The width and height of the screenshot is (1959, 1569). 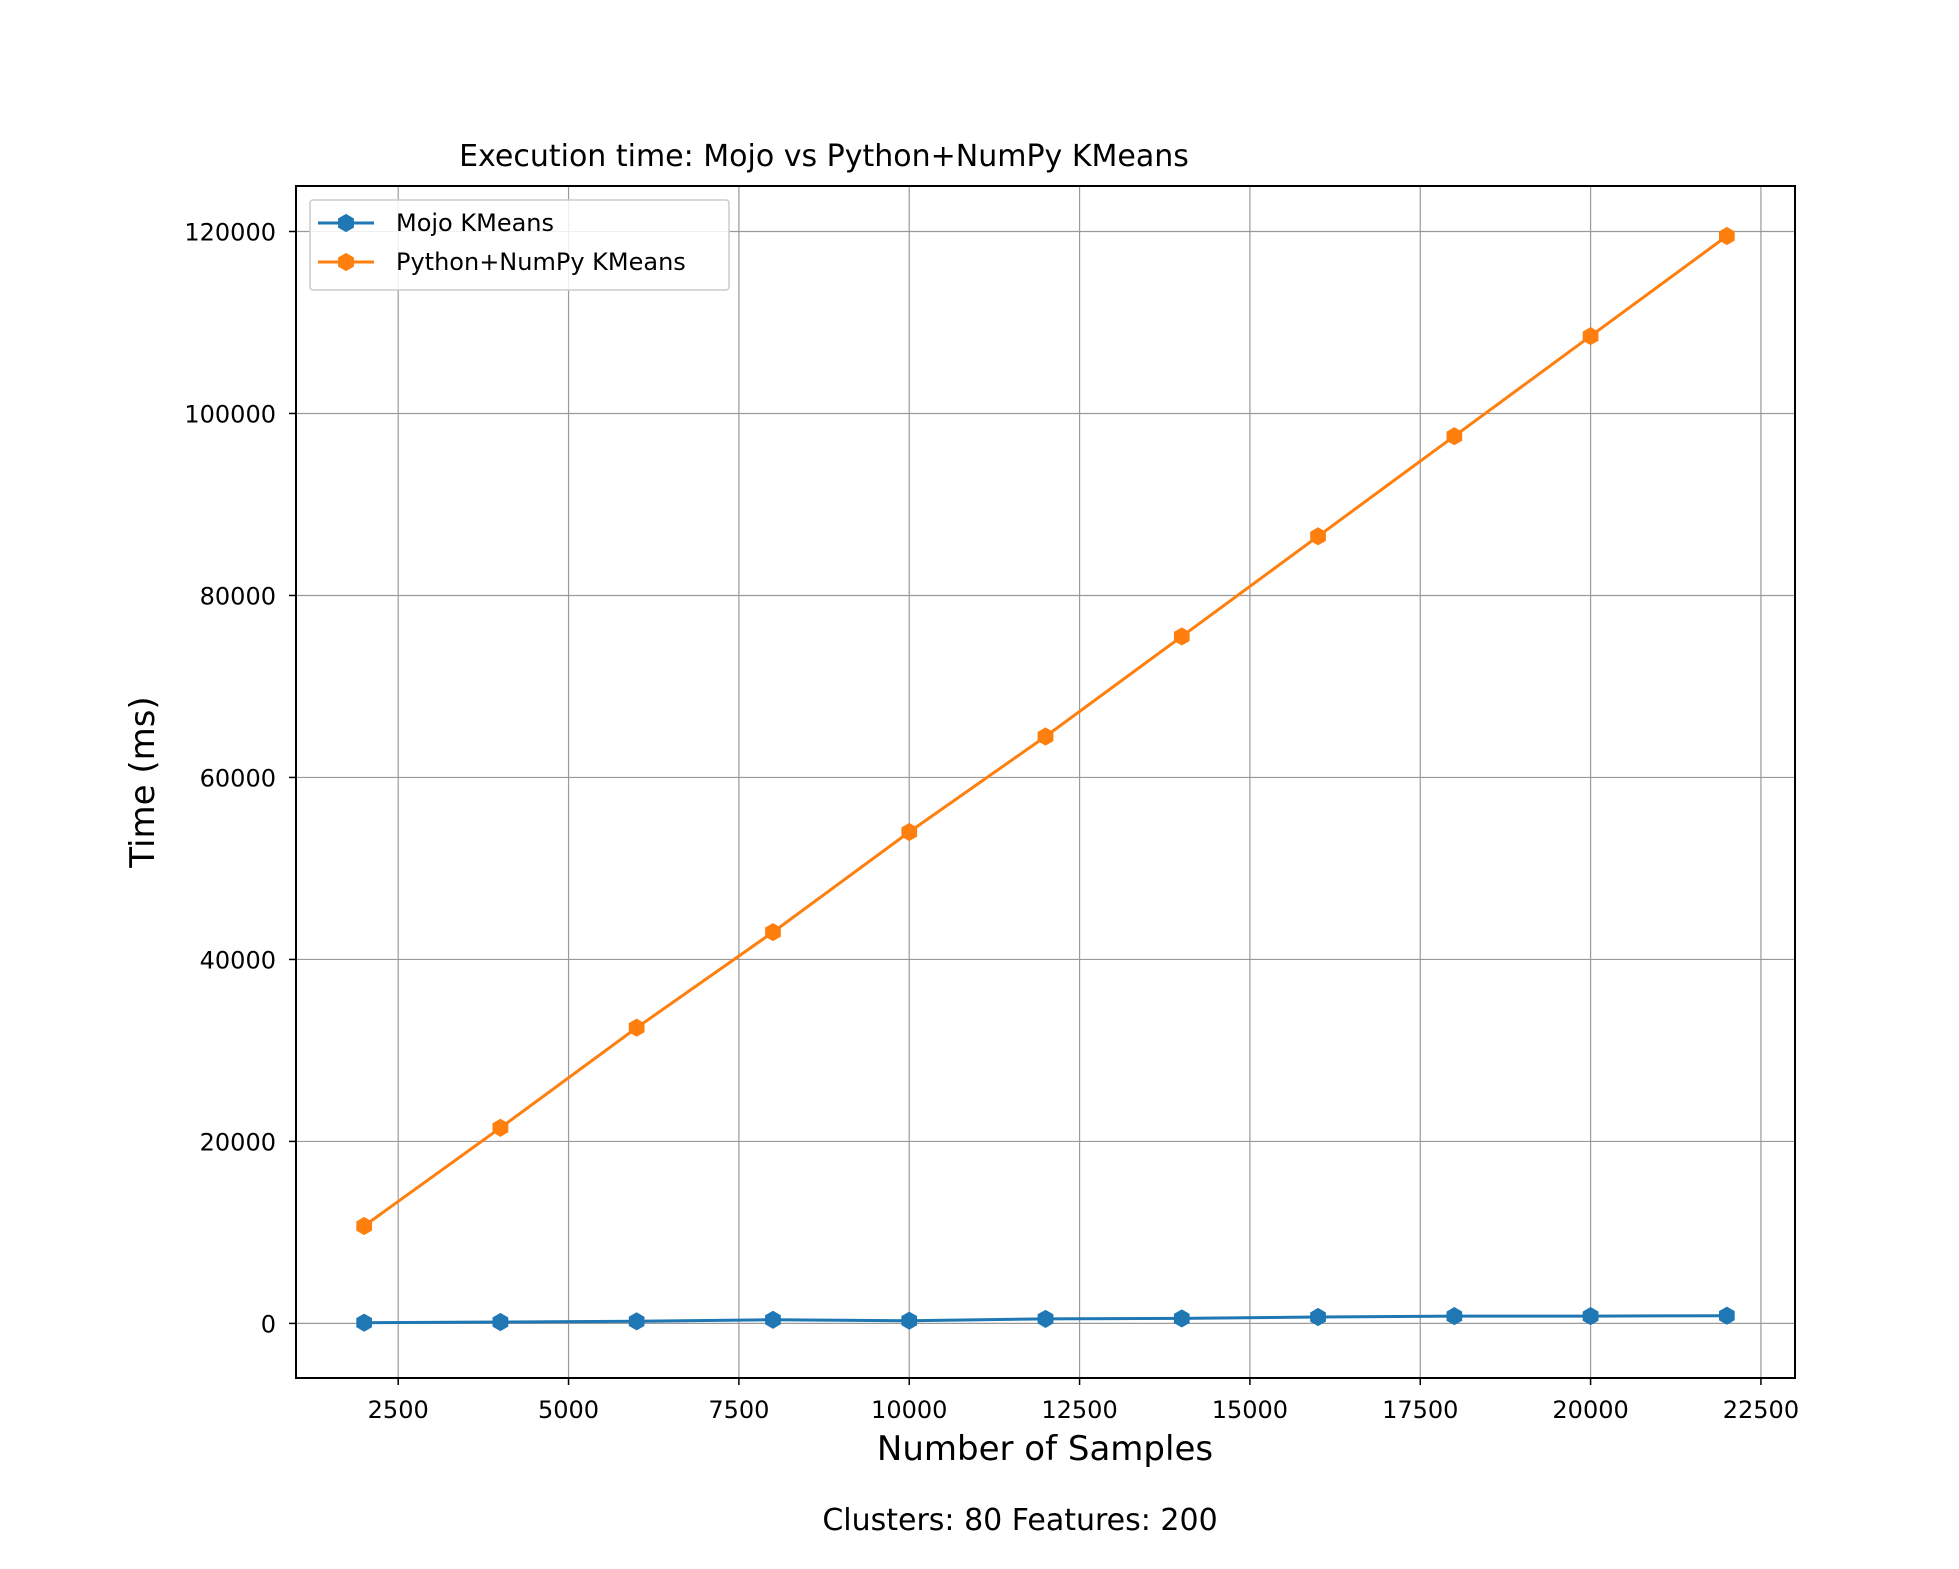 What do you see at coordinates (909, 1410) in the screenshot?
I see `x-tick-label: 10000` at bounding box center [909, 1410].